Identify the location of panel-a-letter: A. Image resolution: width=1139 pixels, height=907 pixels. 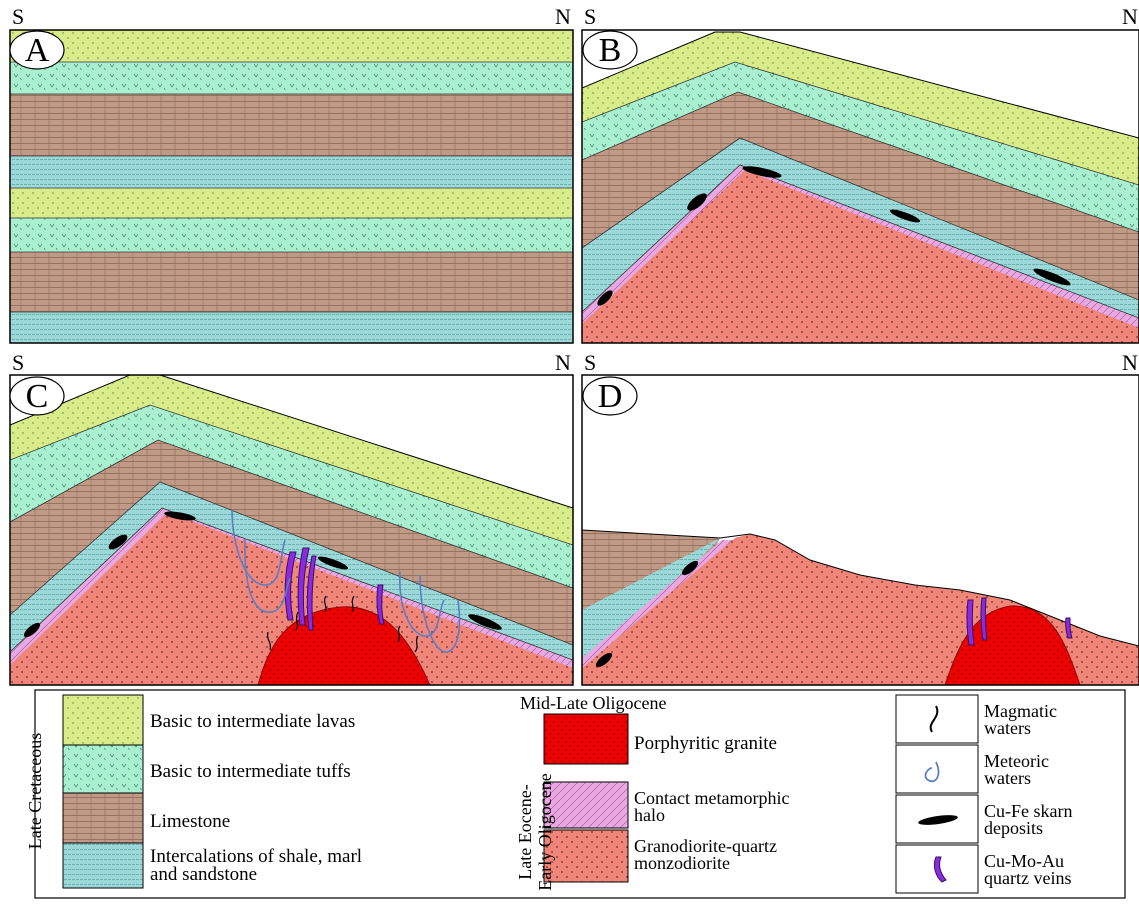
(37, 50).